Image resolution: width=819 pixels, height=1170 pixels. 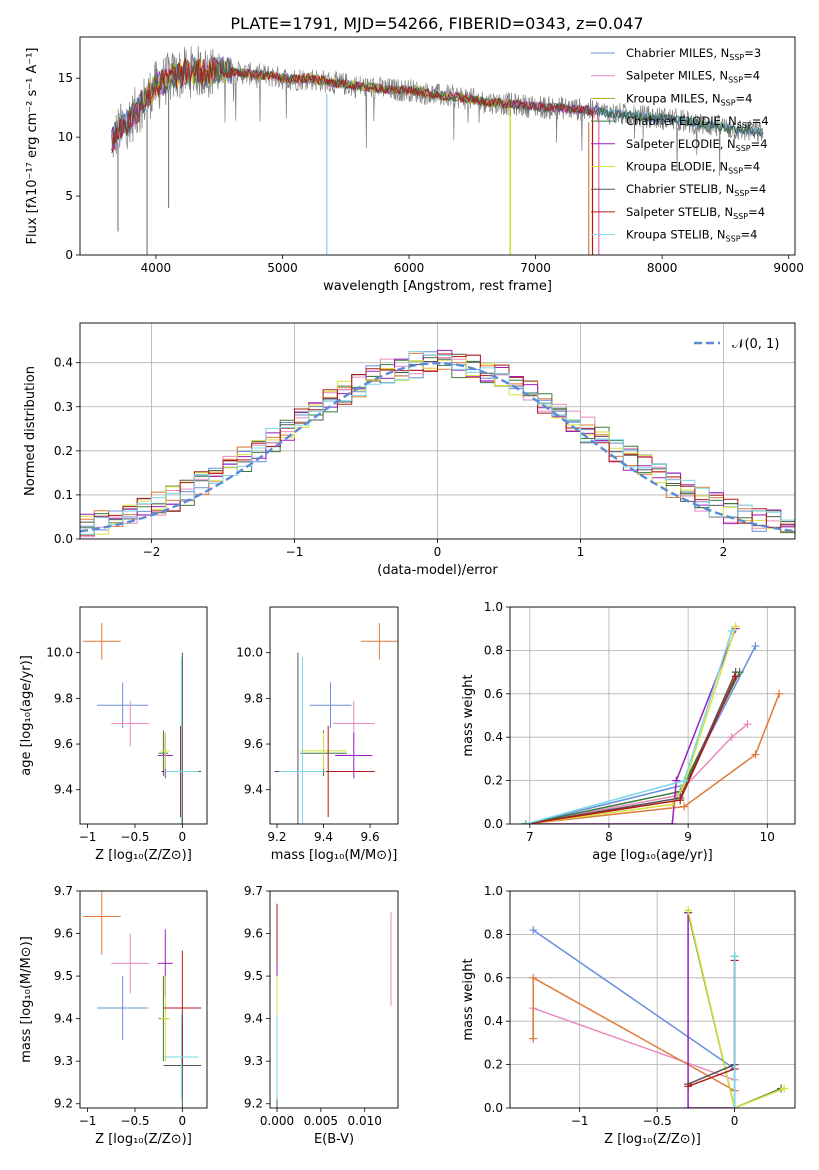 I want to click on x-axis-label: mass [log₁₀(M/M⊙)], so click(x=334, y=855).